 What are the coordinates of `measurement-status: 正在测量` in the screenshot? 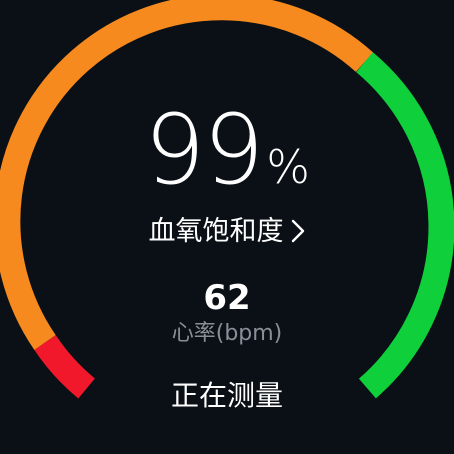 It's located at (226, 395).